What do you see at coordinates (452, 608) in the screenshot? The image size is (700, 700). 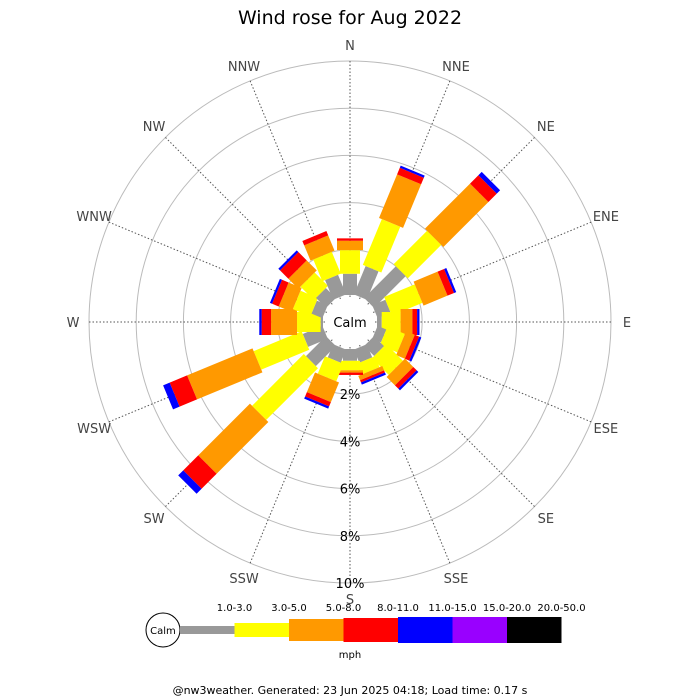 I see `legend-label-5: 11.0-15.0` at bounding box center [452, 608].